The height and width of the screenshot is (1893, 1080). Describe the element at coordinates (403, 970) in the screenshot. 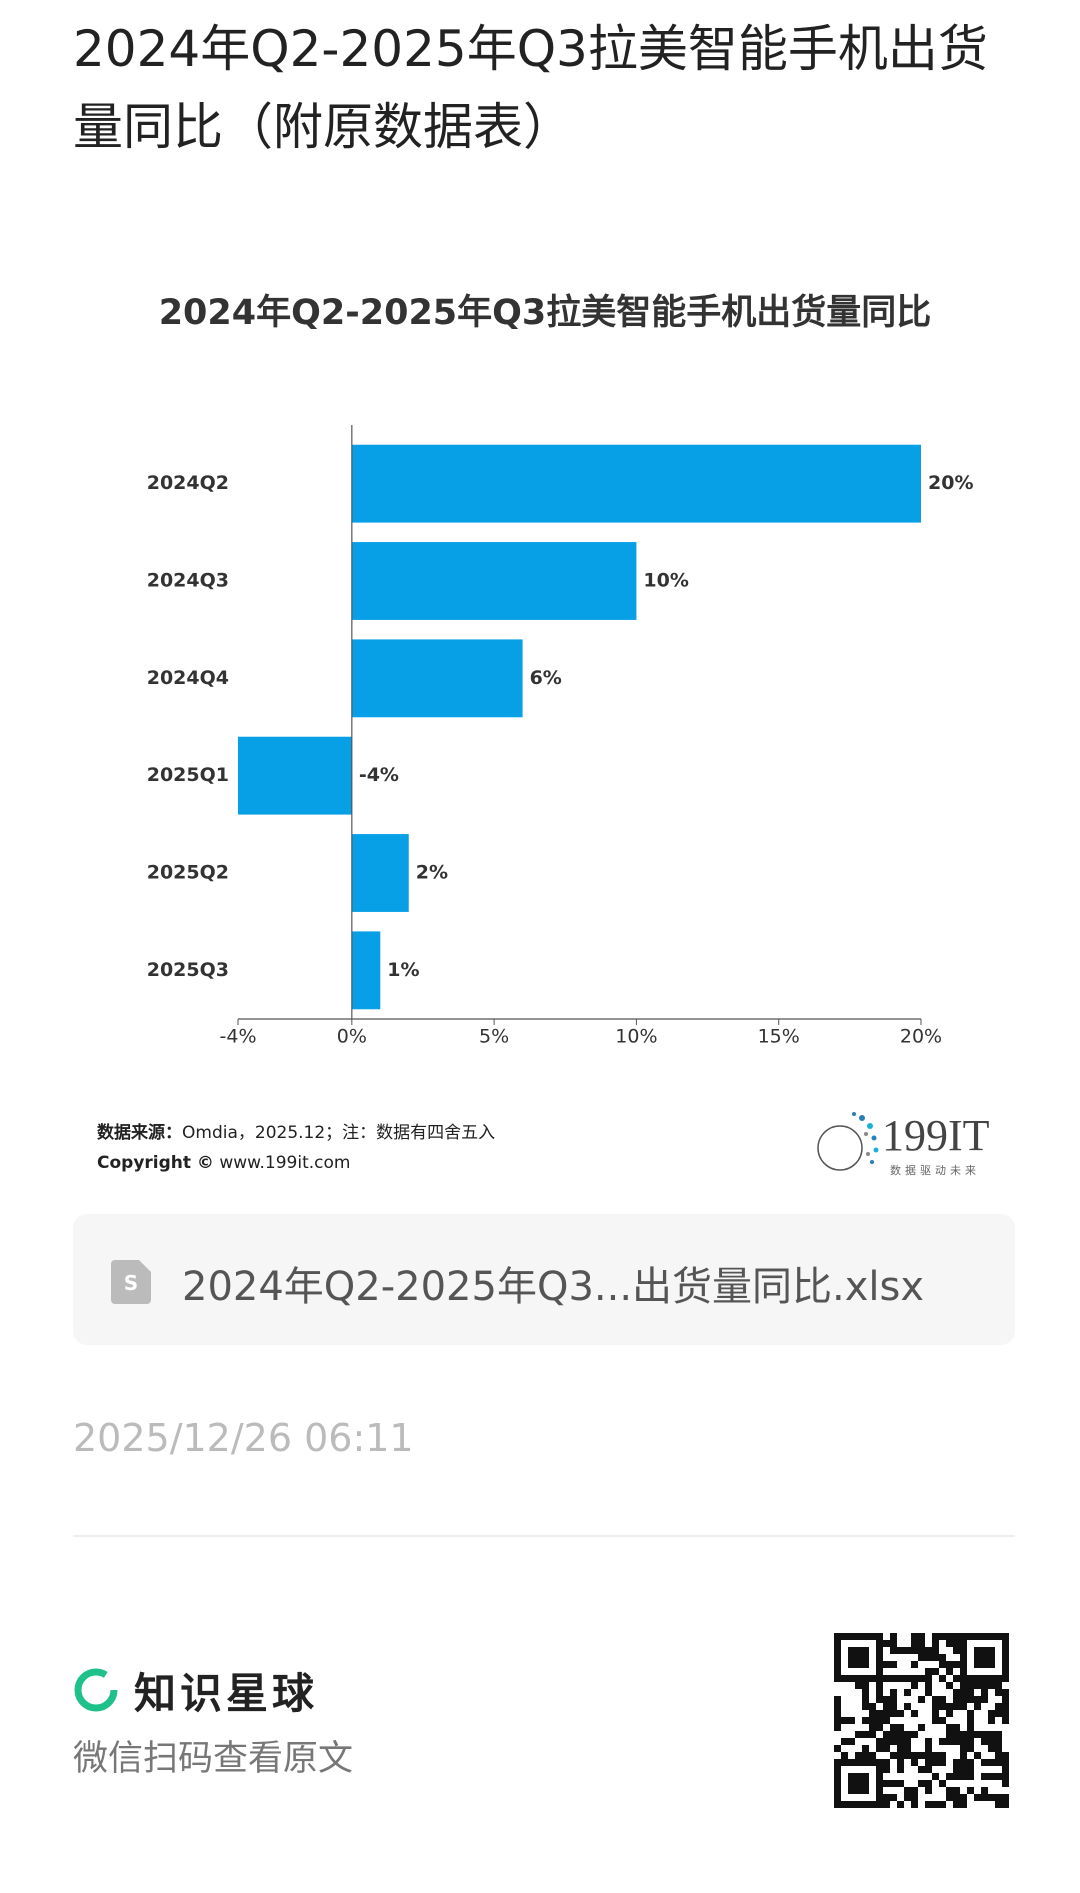

I see `value-label: 1%` at that location.